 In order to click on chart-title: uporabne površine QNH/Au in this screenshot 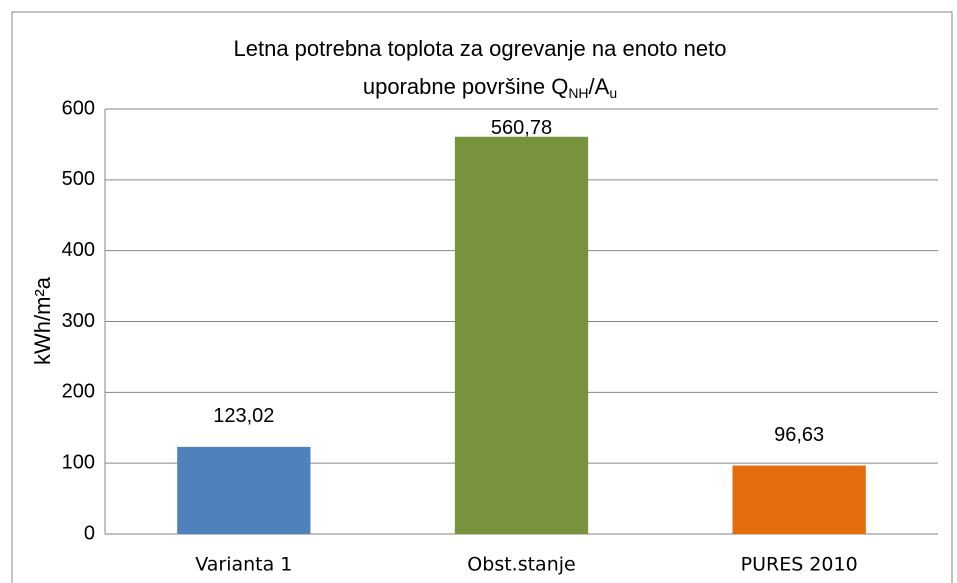, I will do `click(490, 87)`.